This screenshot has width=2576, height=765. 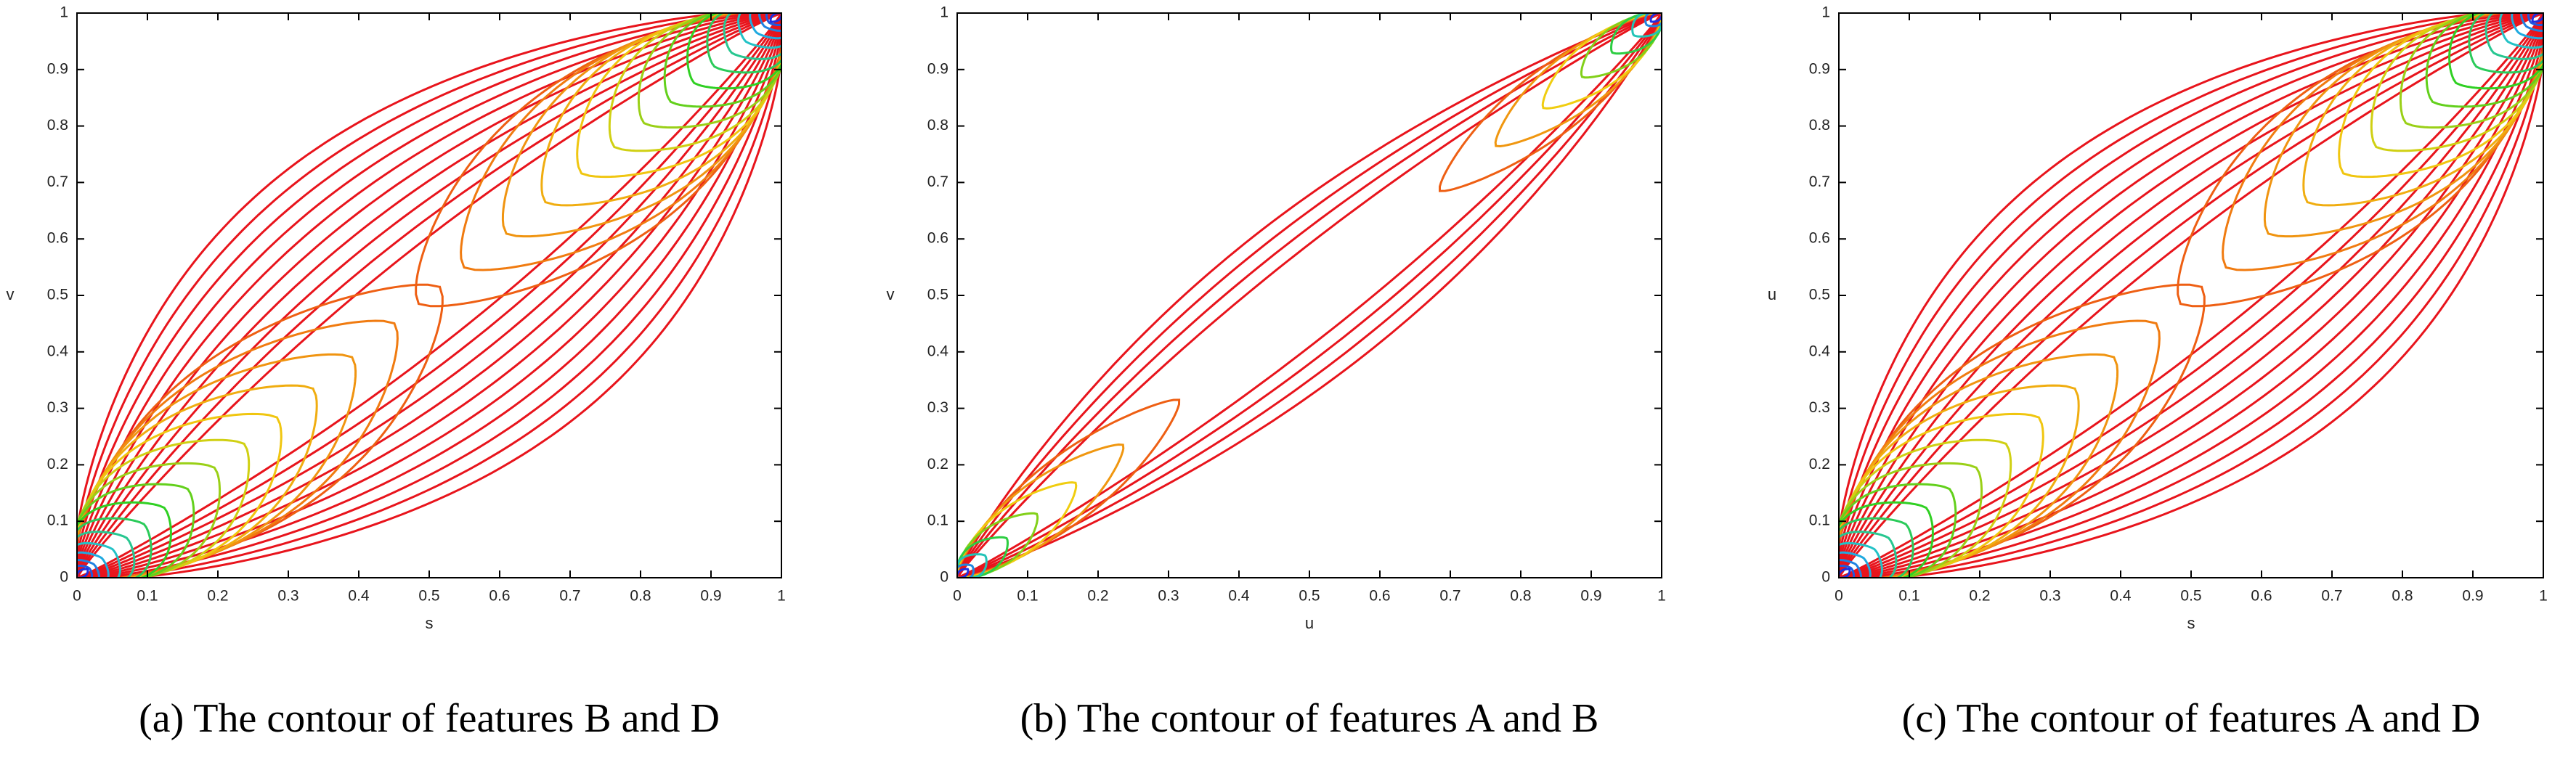 I want to click on y-axis-label: v, so click(x=891, y=294).